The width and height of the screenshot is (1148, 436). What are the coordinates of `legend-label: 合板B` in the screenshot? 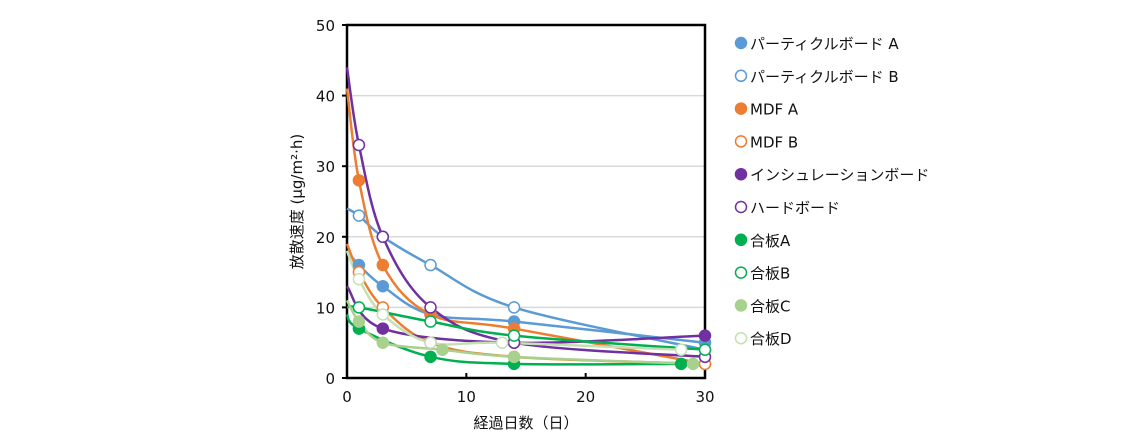 It's located at (770, 274).